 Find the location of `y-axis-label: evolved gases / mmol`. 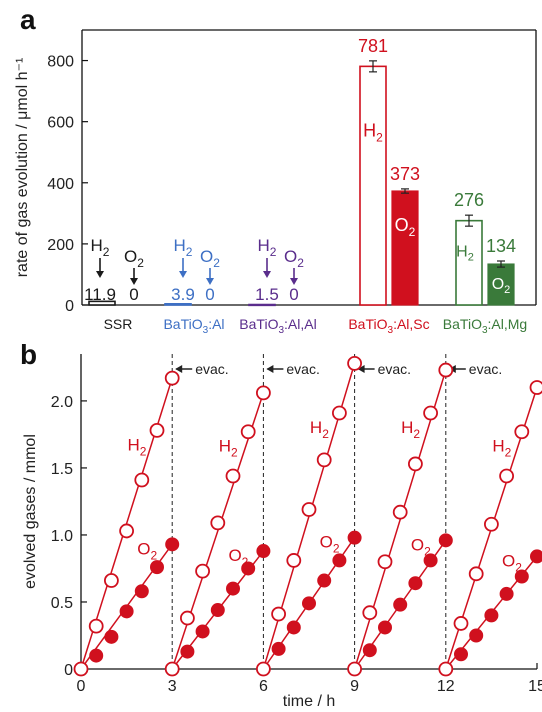

y-axis-label: evolved gases / mmol is located at coordinates (30, 511).